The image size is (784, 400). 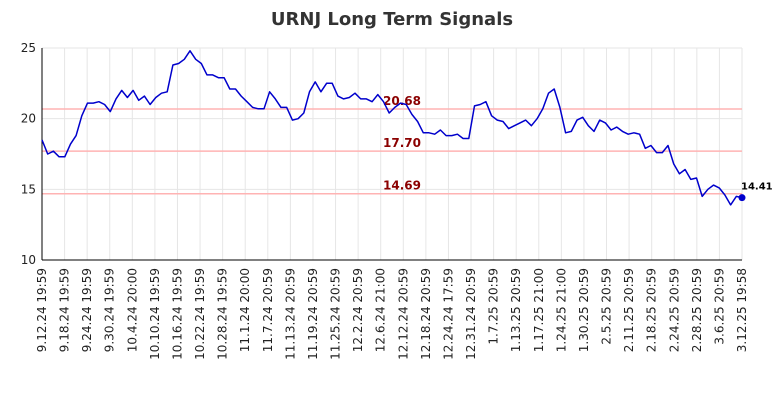 What do you see at coordinates (629, 310) in the screenshot?
I see `x-tick-label: 2.11.25 20:59` at bounding box center [629, 310].